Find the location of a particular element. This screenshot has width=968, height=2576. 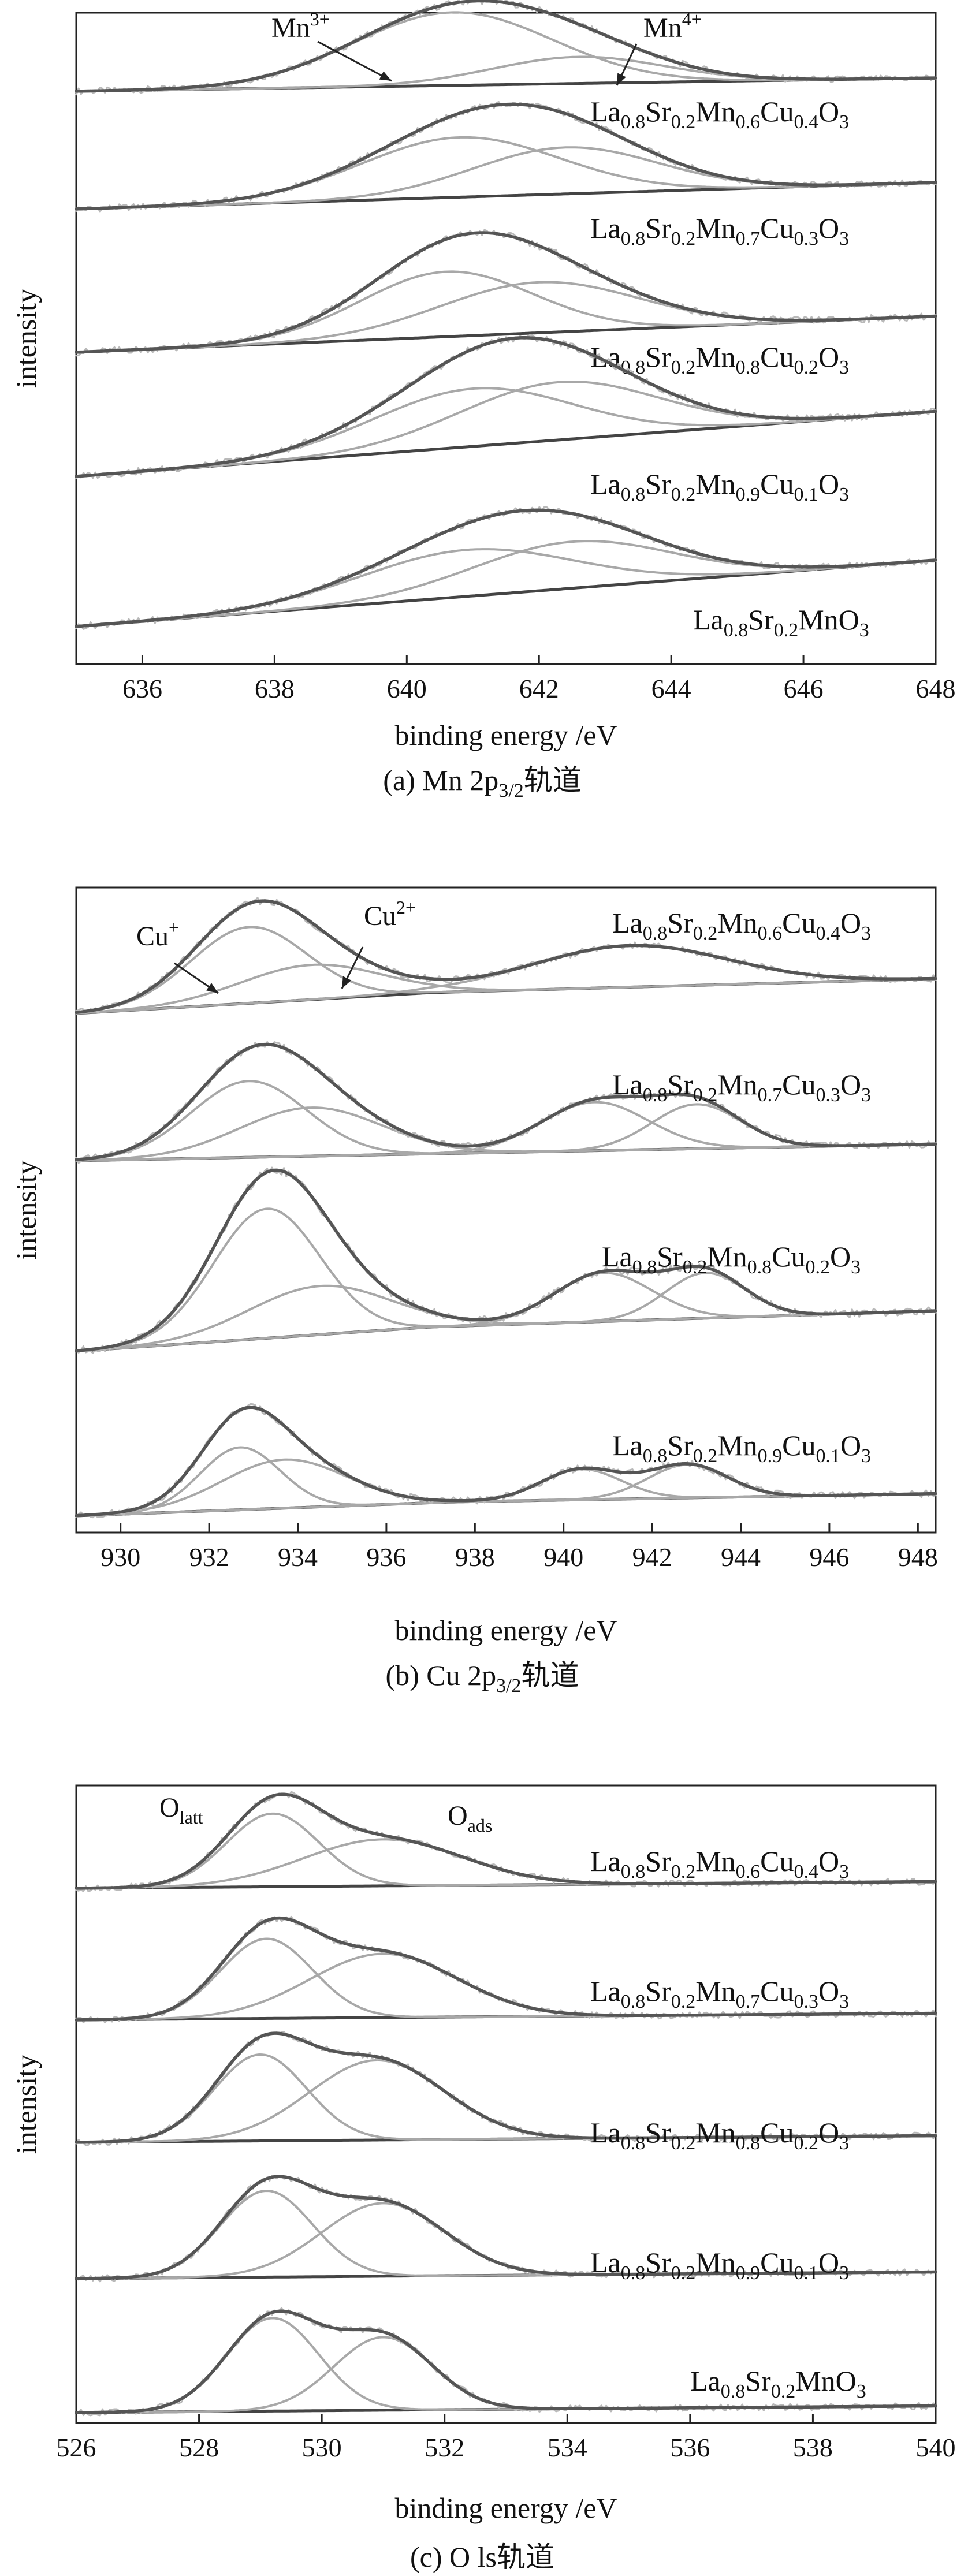

x-tick-label: 946 is located at coordinates (829, 1557).